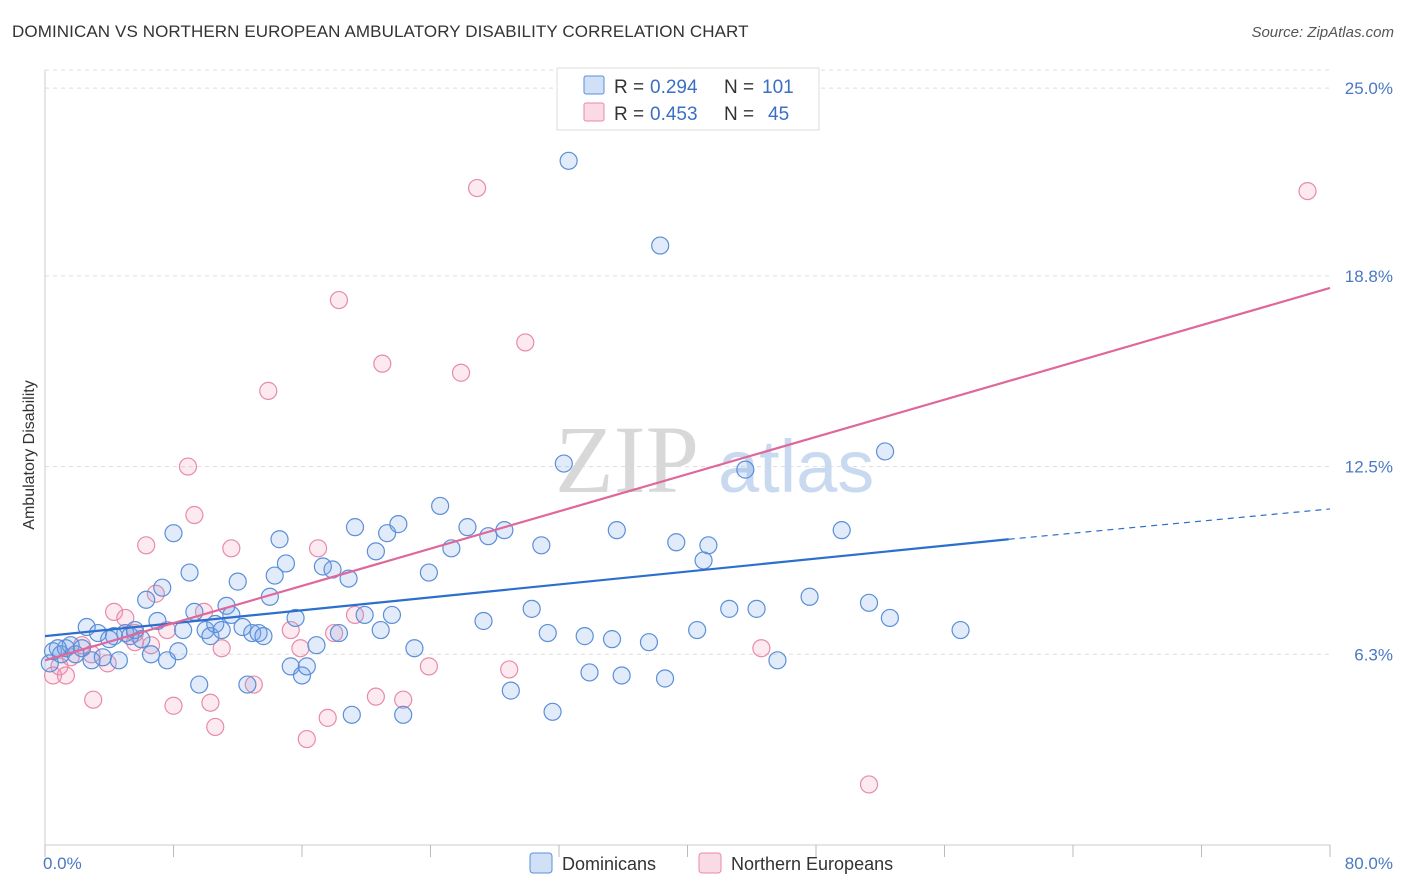 The width and height of the screenshot is (1406, 892). I want to click on bottom-legend-label-dominicans: Dominicans, so click(609, 864).